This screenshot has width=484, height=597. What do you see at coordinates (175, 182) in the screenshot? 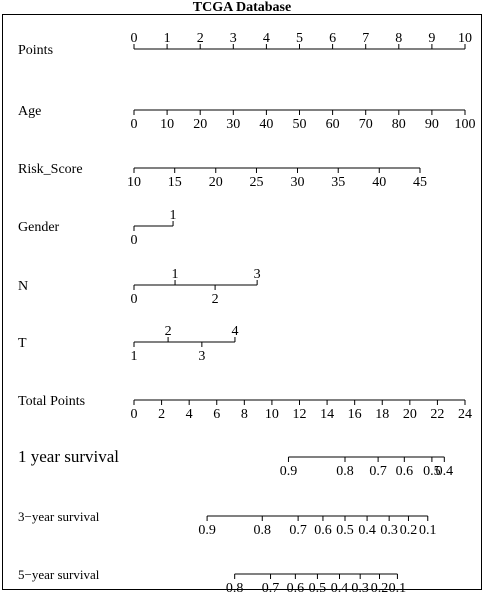
I see `tick-label: 15` at bounding box center [175, 182].